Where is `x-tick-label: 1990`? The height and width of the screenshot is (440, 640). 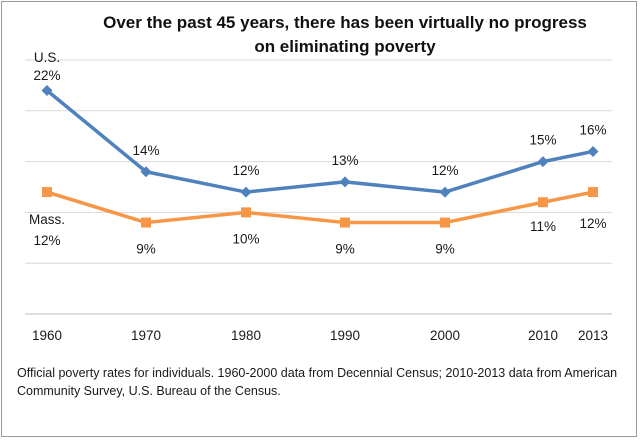 x-tick-label: 1990 is located at coordinates (345, 335).